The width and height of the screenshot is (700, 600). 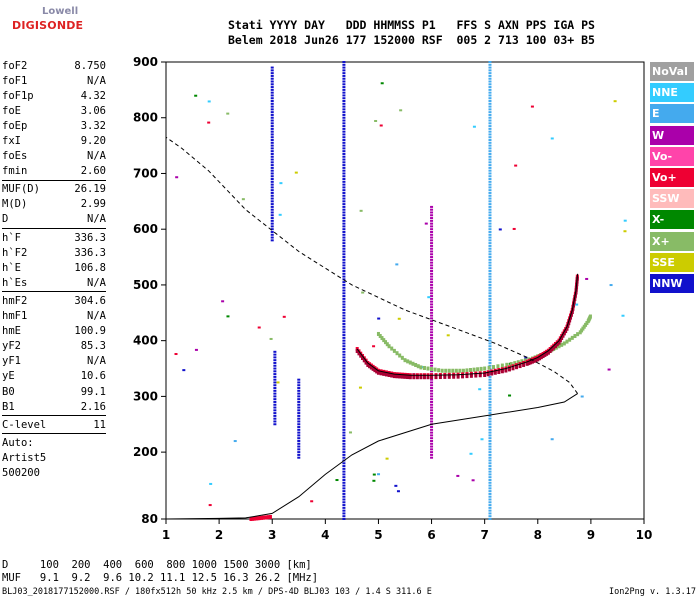 I want to click on param-row: 500200, so click(x=54, y=472).